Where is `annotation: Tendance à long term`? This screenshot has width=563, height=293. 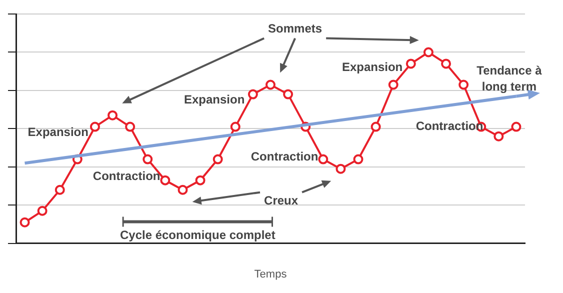
annotation: Tendance à long term is located at coordinates (509, 78).